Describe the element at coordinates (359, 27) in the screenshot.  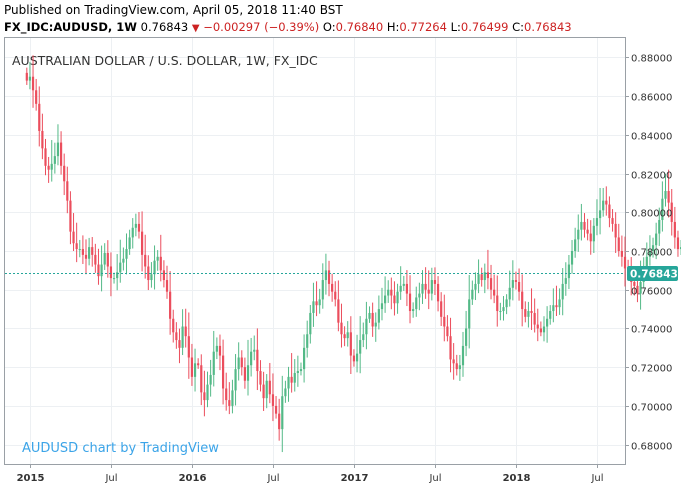
I see `open-value: 0.76840` at that location.